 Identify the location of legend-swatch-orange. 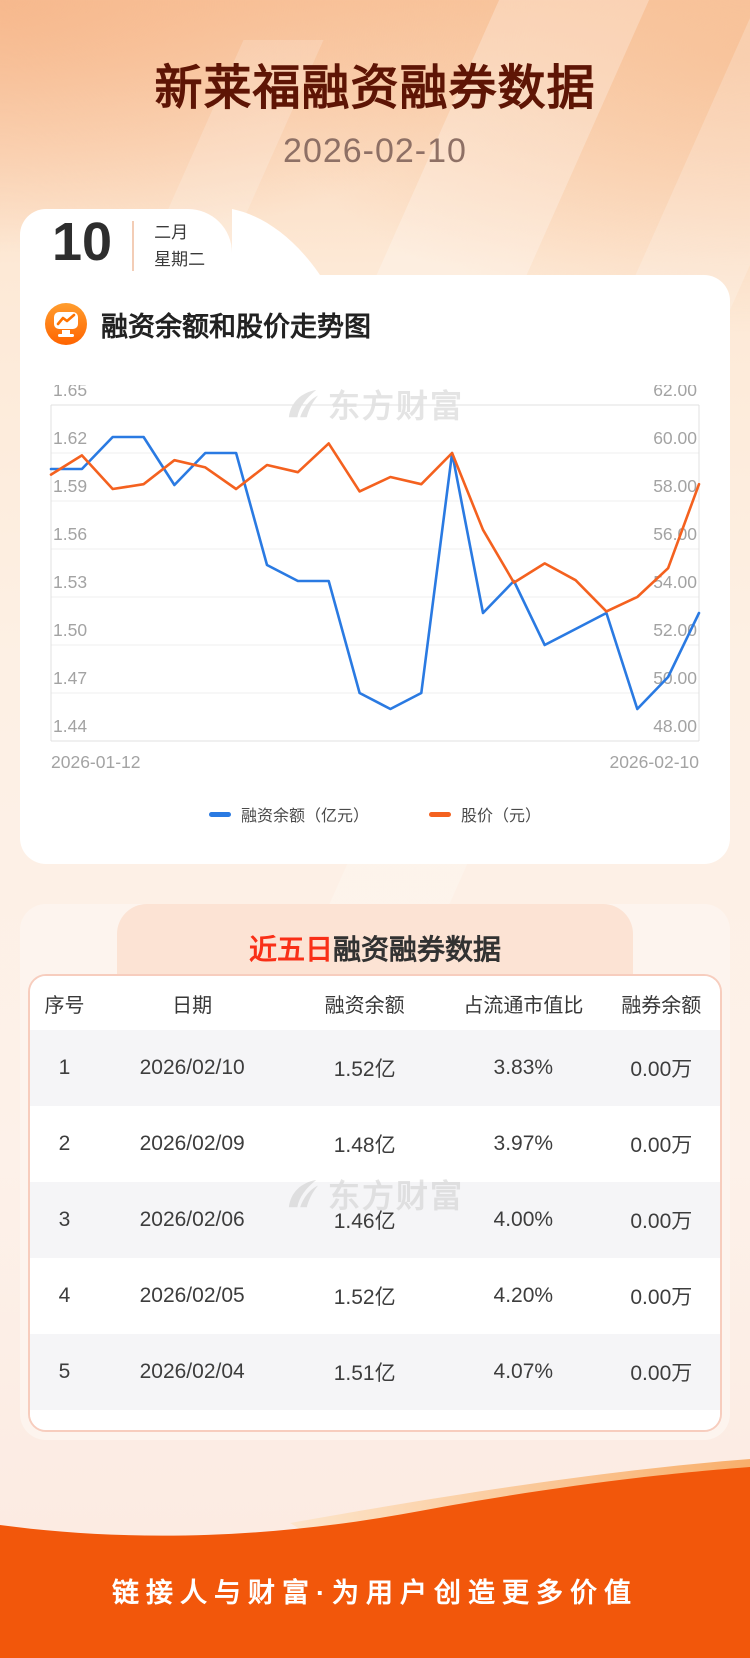
(440, 814).